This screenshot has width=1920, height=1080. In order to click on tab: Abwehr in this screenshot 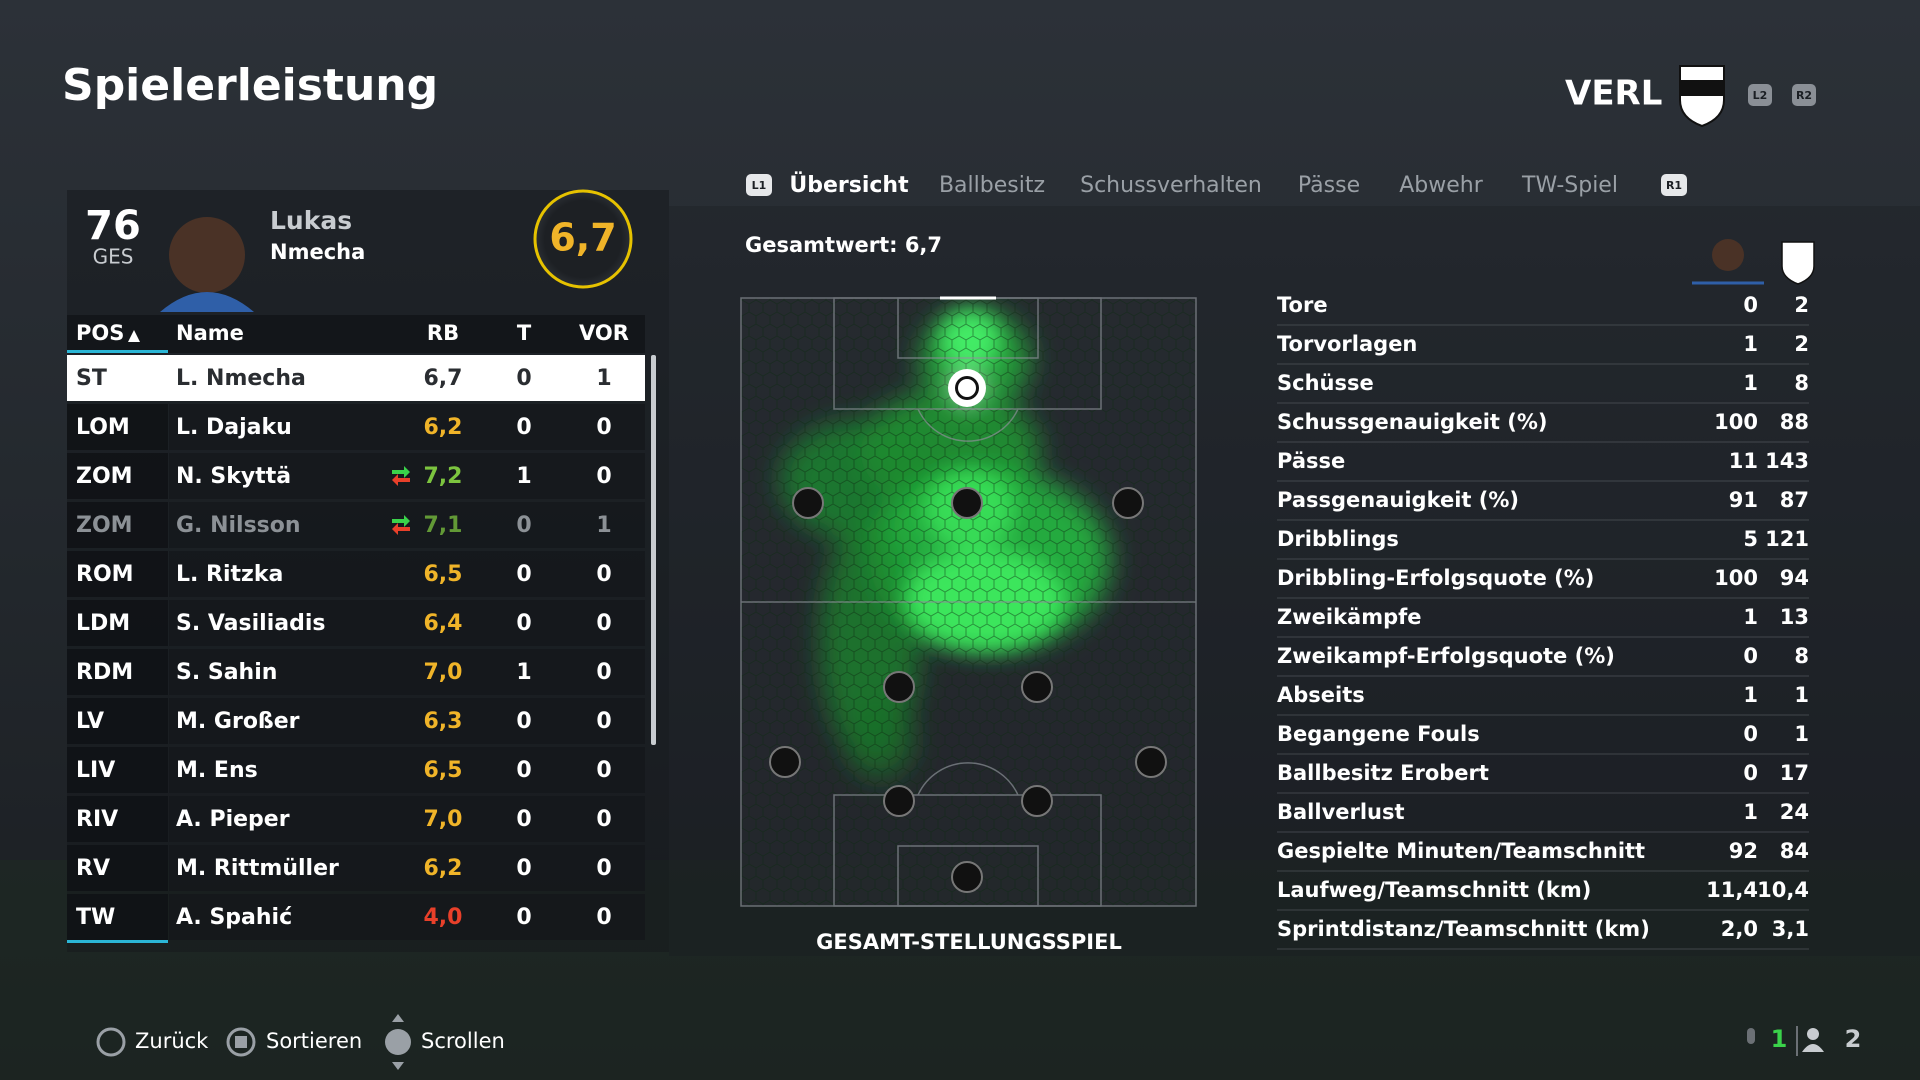, I will do `click(1441, 185)`.